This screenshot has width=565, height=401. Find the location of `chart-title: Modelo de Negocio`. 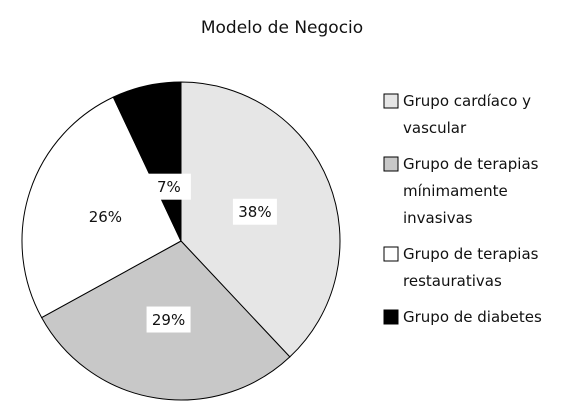

chart-title: Modelo de Negocio is located at coordinates (282, 28).